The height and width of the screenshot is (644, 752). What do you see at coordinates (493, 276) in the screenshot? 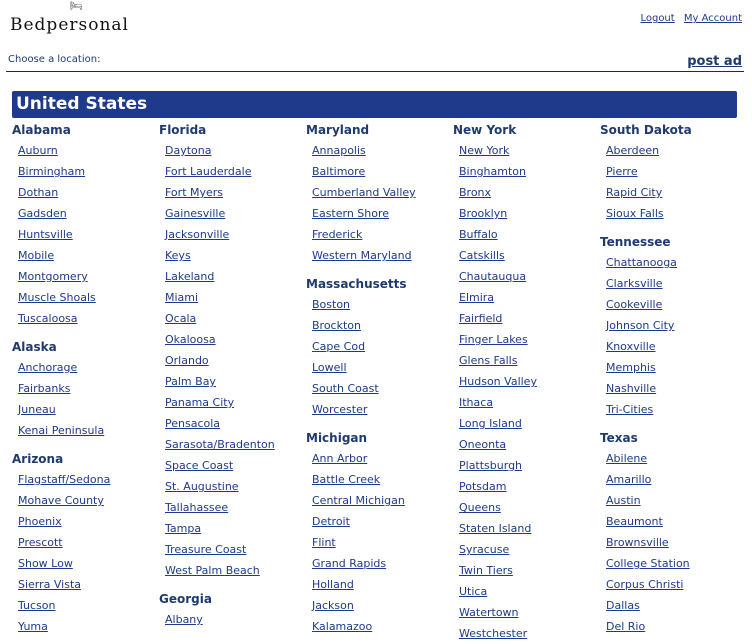
I see `city-link: Chautauqua` at bounding box center [493, 276].